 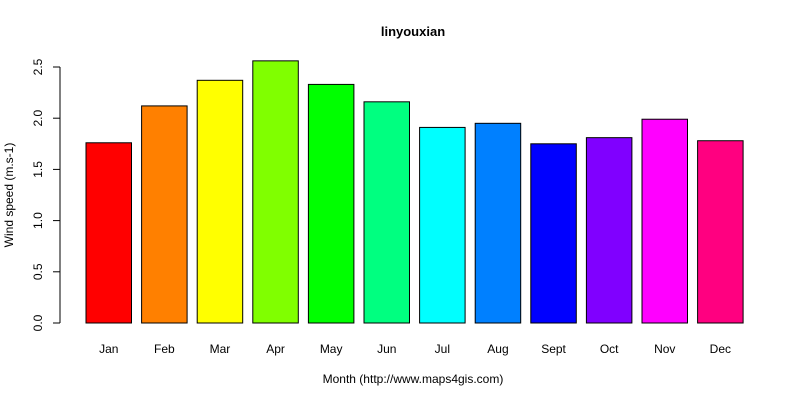 What do you see at coordinates (108, 349) in the screenshot?
I see `x-tick-label-jan: Jan` at bounding box center [108, 349].